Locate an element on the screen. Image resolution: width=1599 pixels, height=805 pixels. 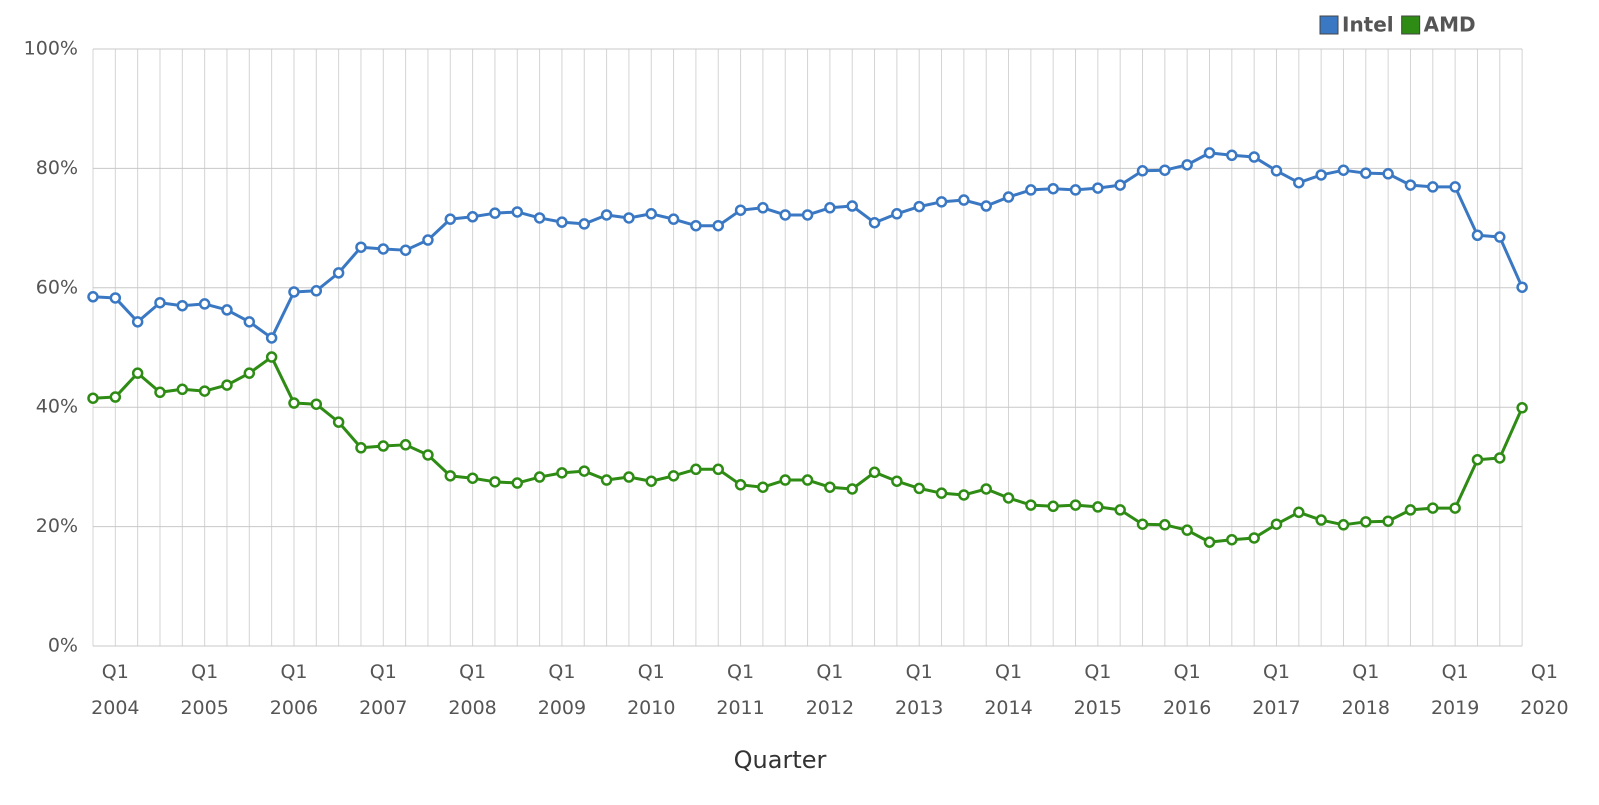
x-tick-label: Q1 2016 is located at coordinates (1187, 690).